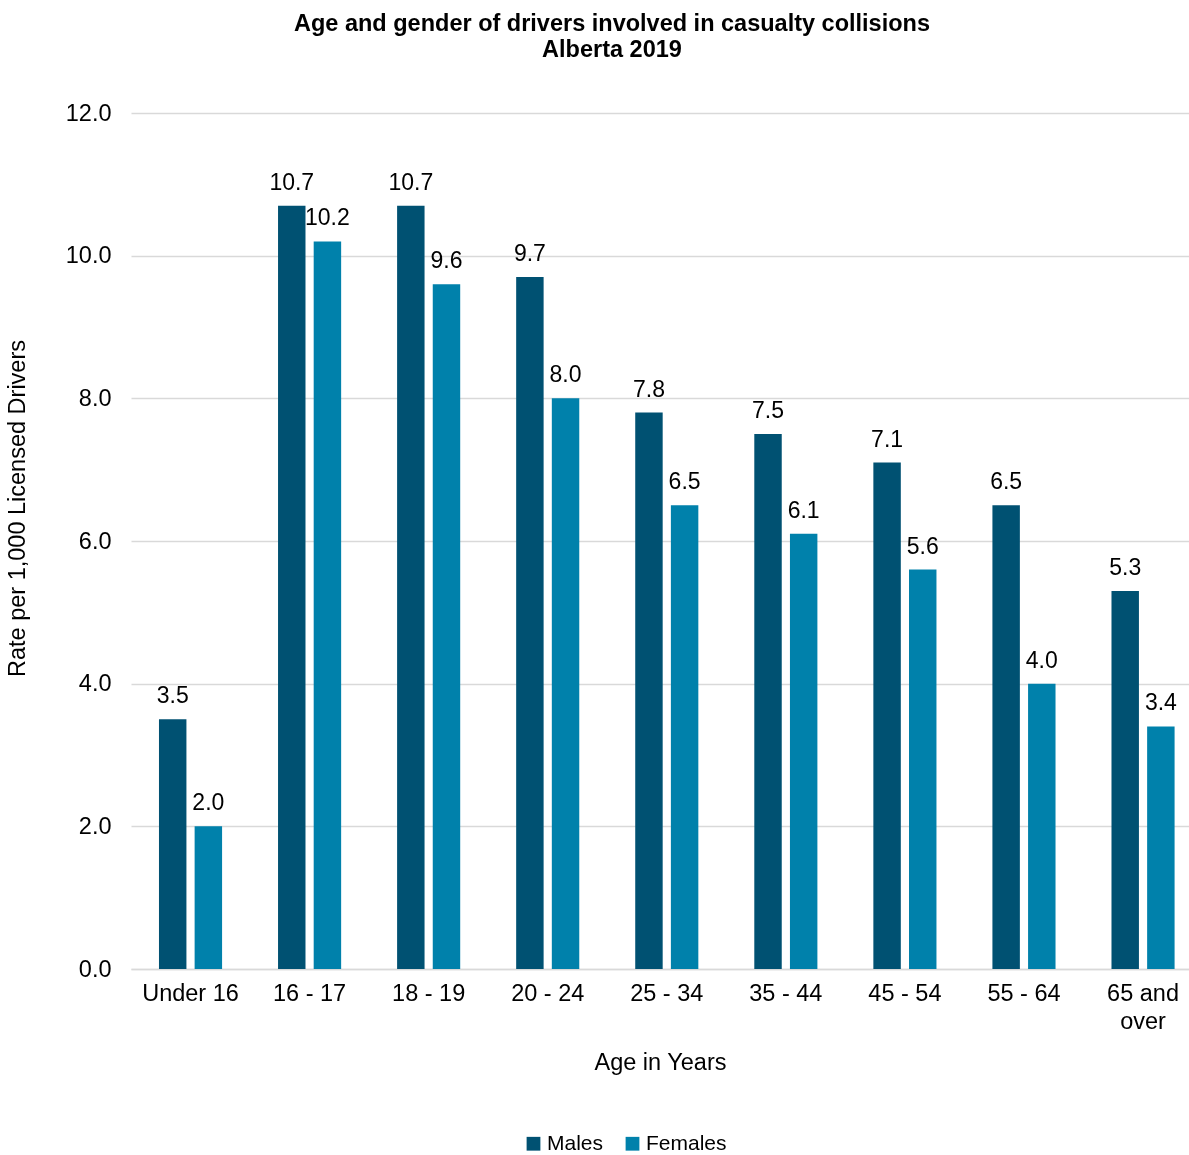 The image size is (1189, 1155). Describe the element at coordinates (190, 992) in the screenshot. I see `x-tick-label: Under 16` at that location.